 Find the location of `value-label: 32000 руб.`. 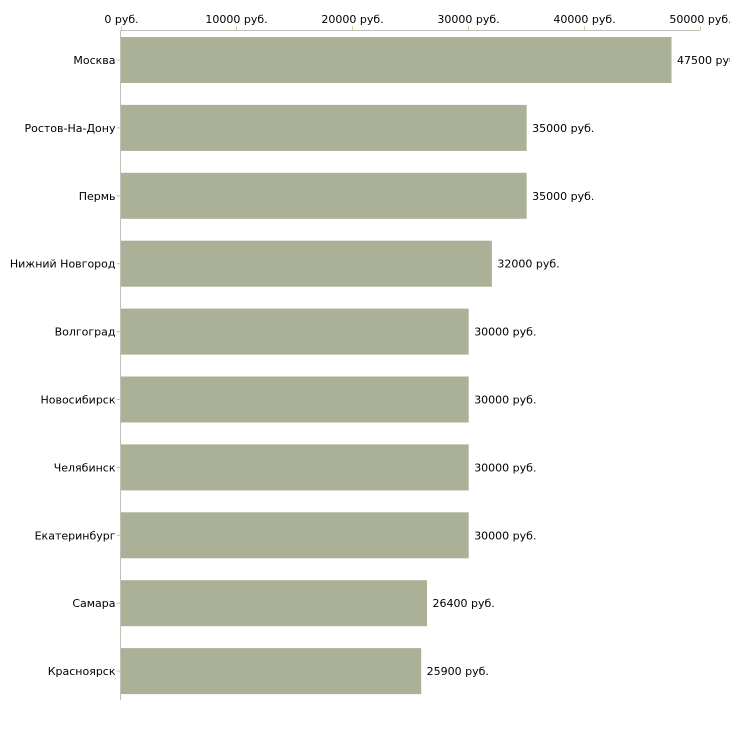

value-label: 32000 руб. is located at coordinates (528, 264).